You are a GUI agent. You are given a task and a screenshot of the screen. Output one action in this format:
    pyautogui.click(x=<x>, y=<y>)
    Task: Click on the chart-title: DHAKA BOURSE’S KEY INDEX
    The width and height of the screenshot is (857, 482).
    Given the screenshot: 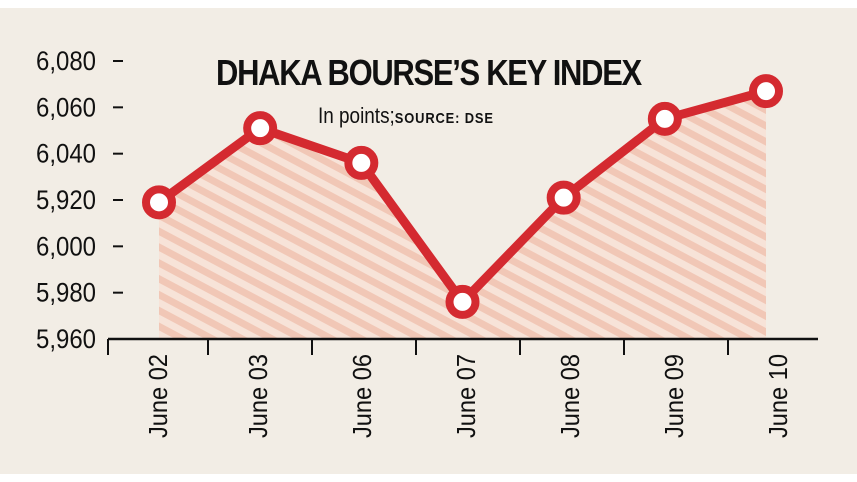 What is the action you would take?
    pyautogui.click(x=429, y=72)
    